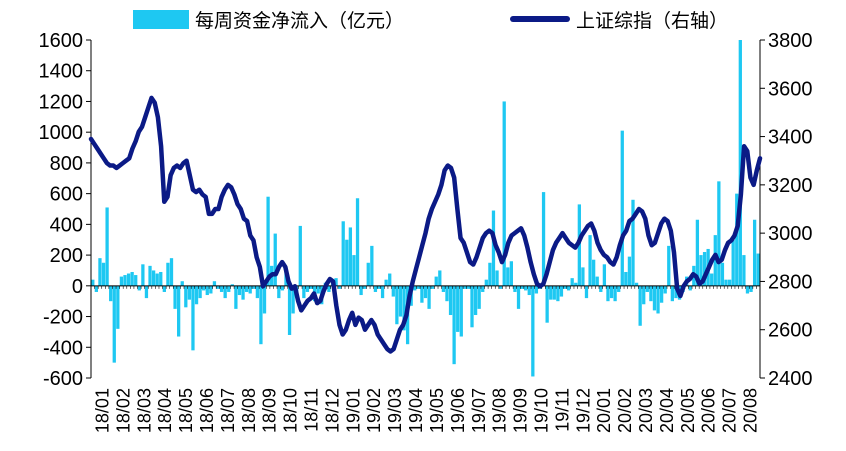  Describe the element at coordinates (709, 410) in the screenshot. I see `x-tick-label: 20/06` at that location.